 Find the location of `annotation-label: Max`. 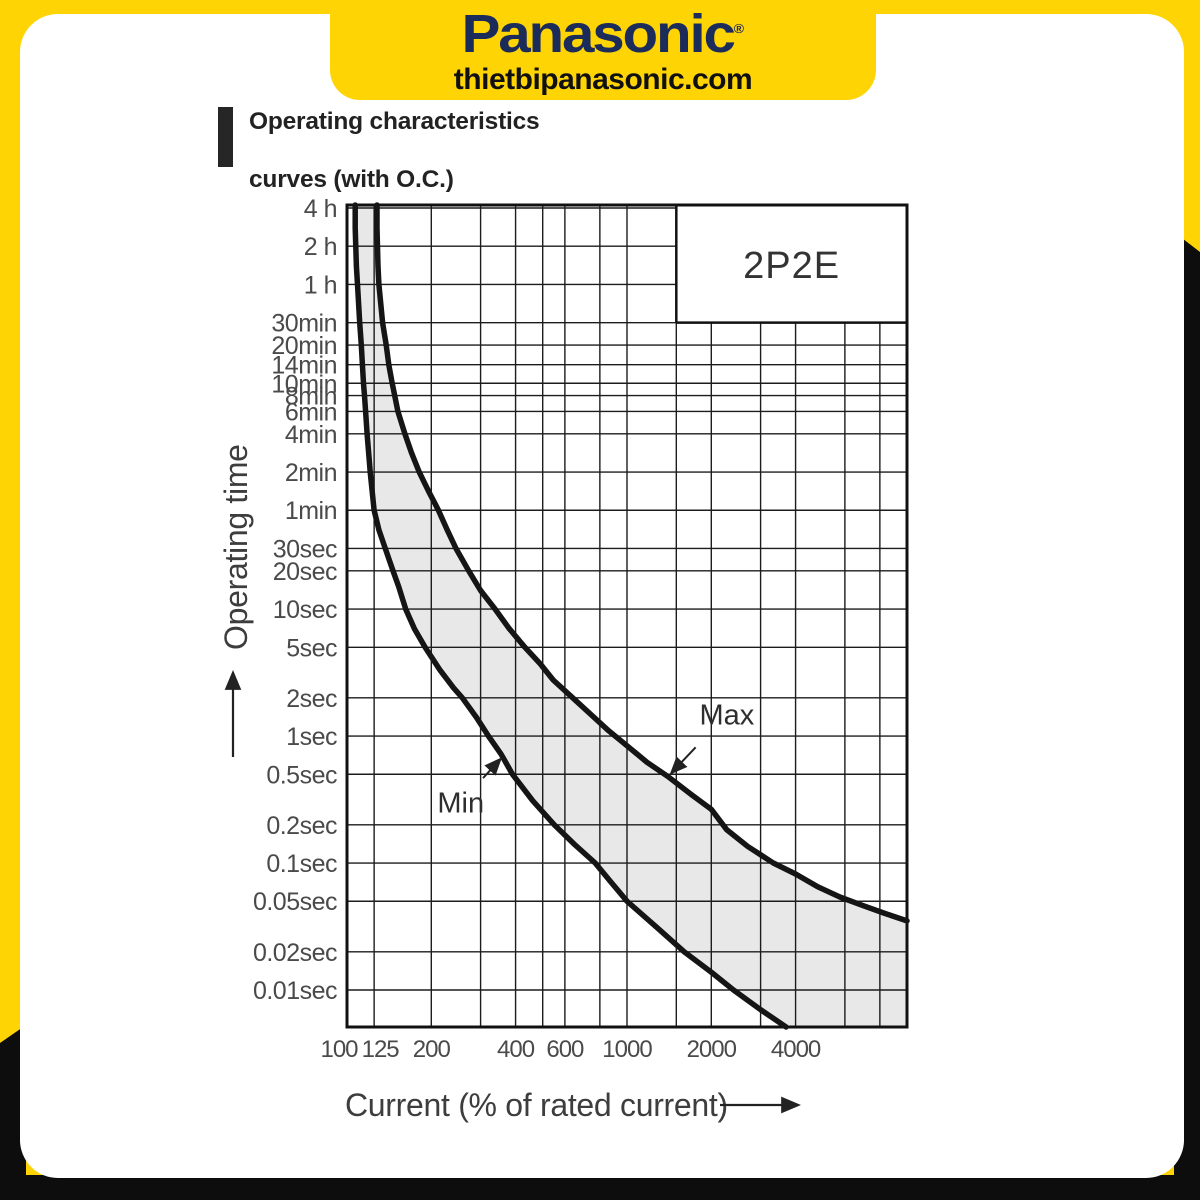

annotation-label: Max is located at coordinates (727, 716).